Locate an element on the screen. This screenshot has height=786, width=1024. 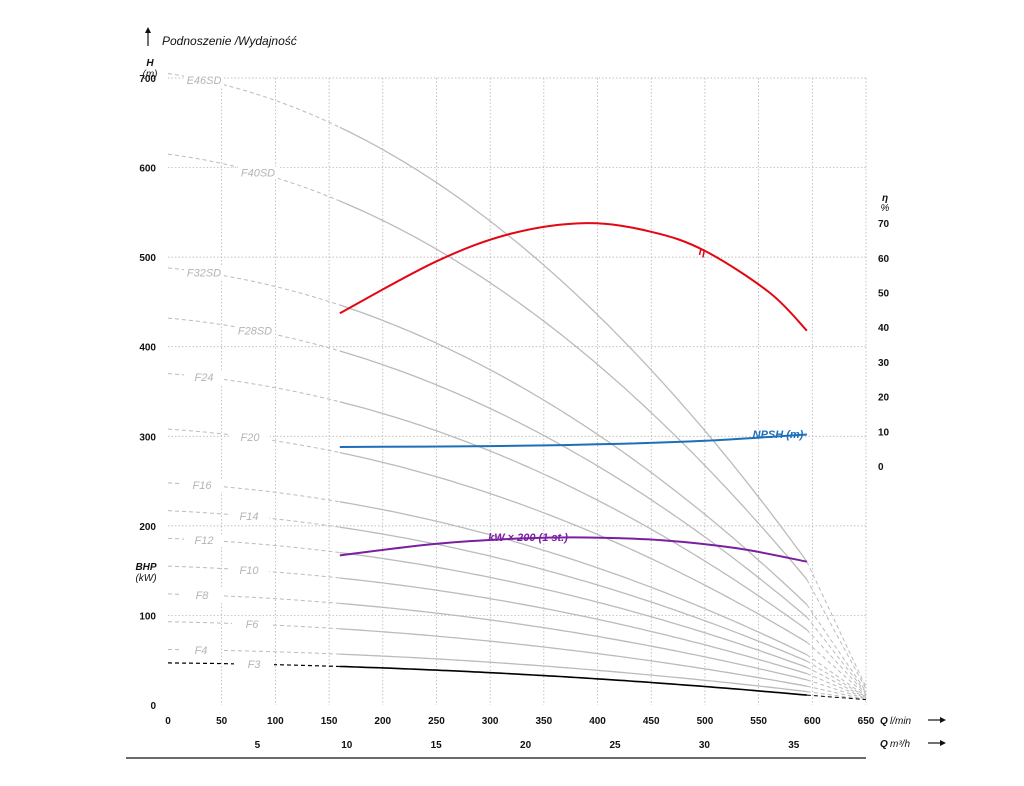
head-curve-f10 is located at coordinates (573, 626).